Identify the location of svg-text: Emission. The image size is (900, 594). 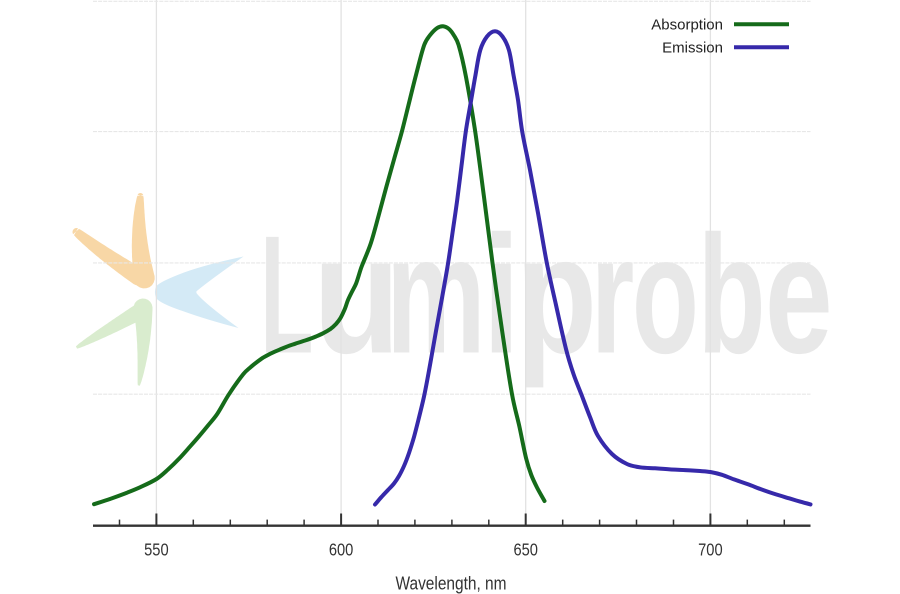
(692, 47).